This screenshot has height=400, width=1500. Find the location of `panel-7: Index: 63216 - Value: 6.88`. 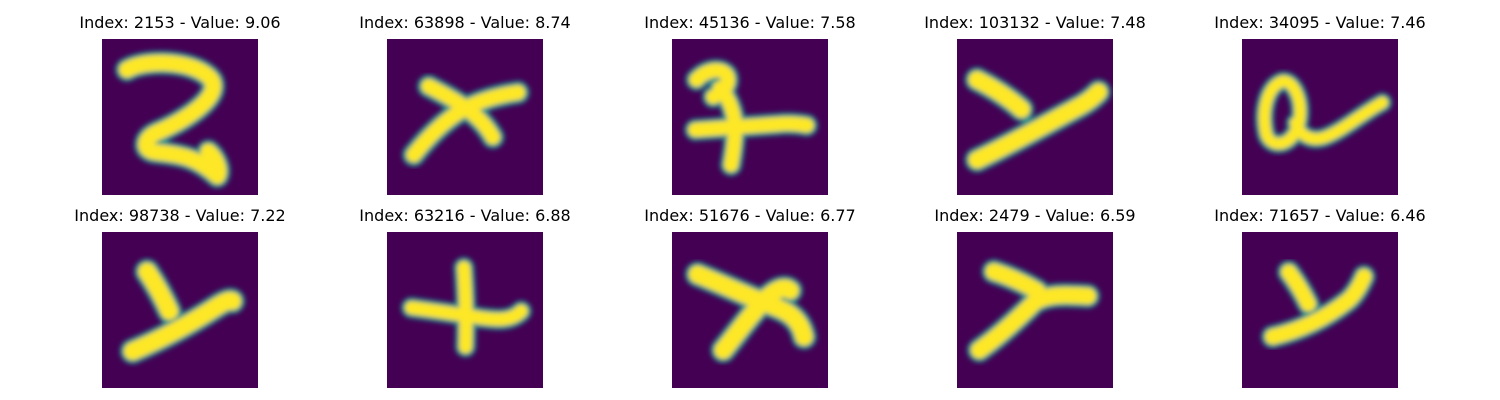

panel-7: Index: 63216 - Value: 6.88 is located at coordinates (465, 295).